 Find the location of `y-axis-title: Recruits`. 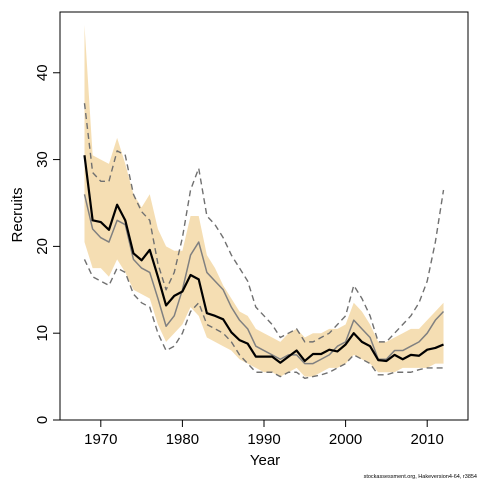

y-axis-title: Recruits is located at coordinates (17, 214).